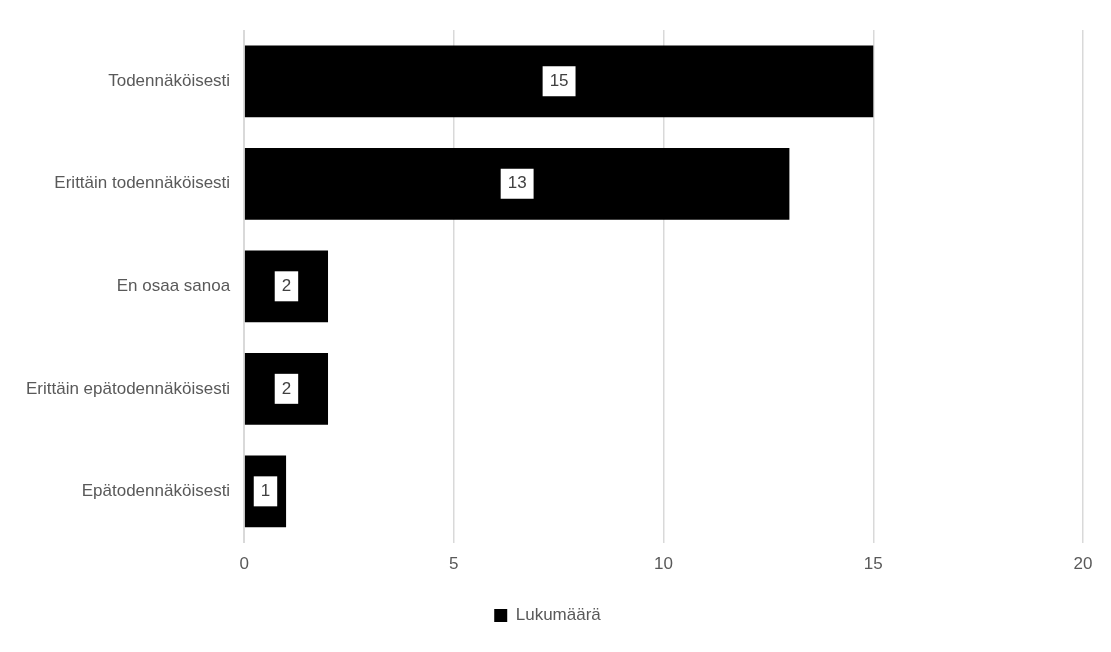 The height and width of the screenshot is (652, 1111). I want to click on data-label: 13, so click(517, 183).